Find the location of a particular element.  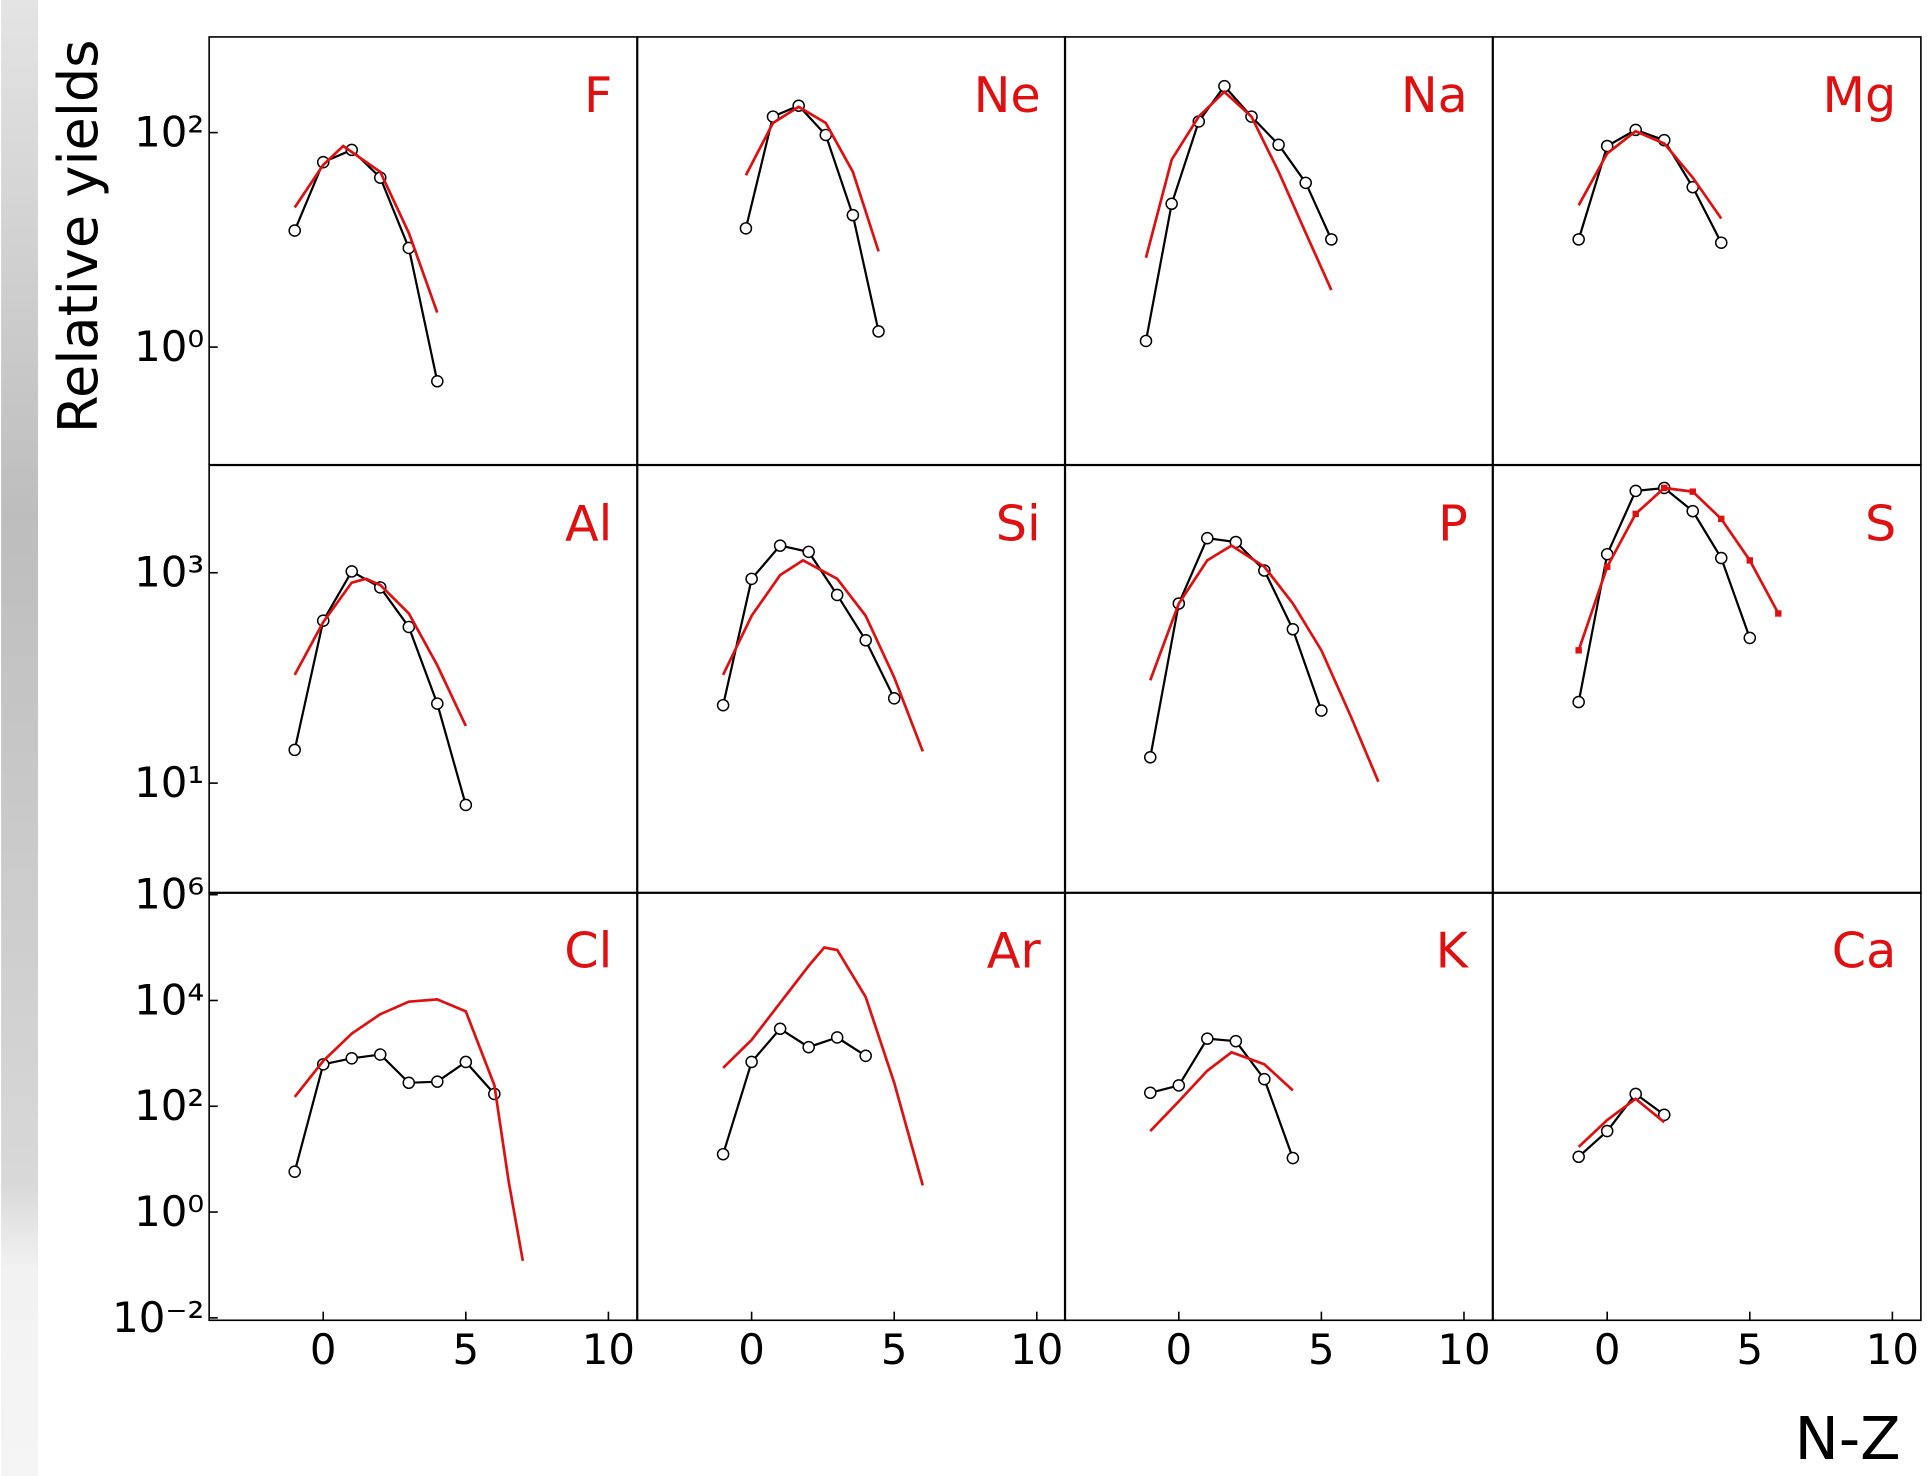

panel: S is located at coordinates (1707, 679).